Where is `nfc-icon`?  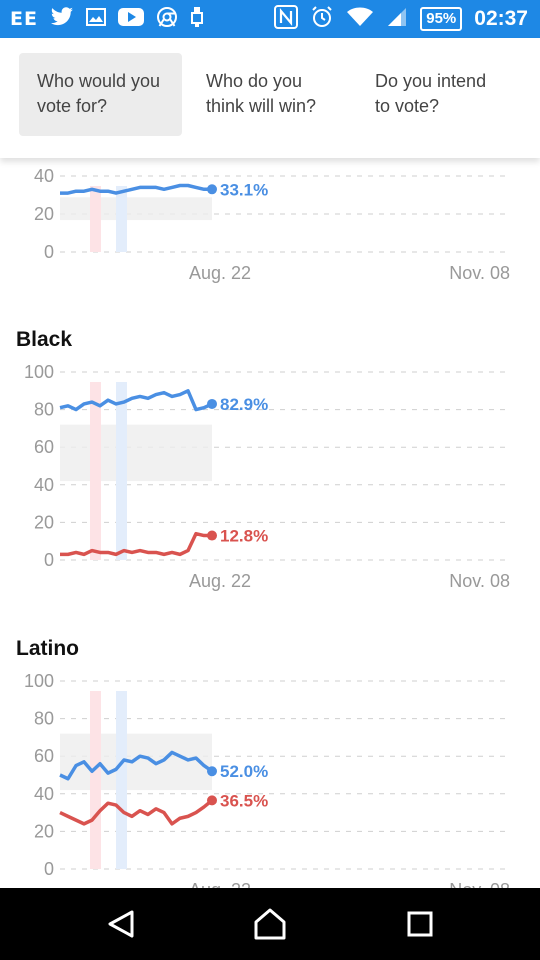
nfc-icon is located at coordinates (286, 19).